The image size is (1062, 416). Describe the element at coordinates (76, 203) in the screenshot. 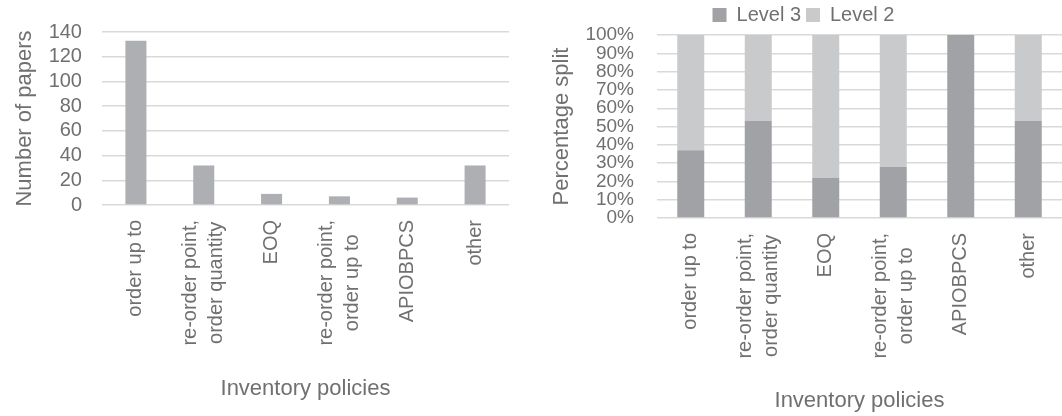

I see `y-tick-label: 0` at that location.